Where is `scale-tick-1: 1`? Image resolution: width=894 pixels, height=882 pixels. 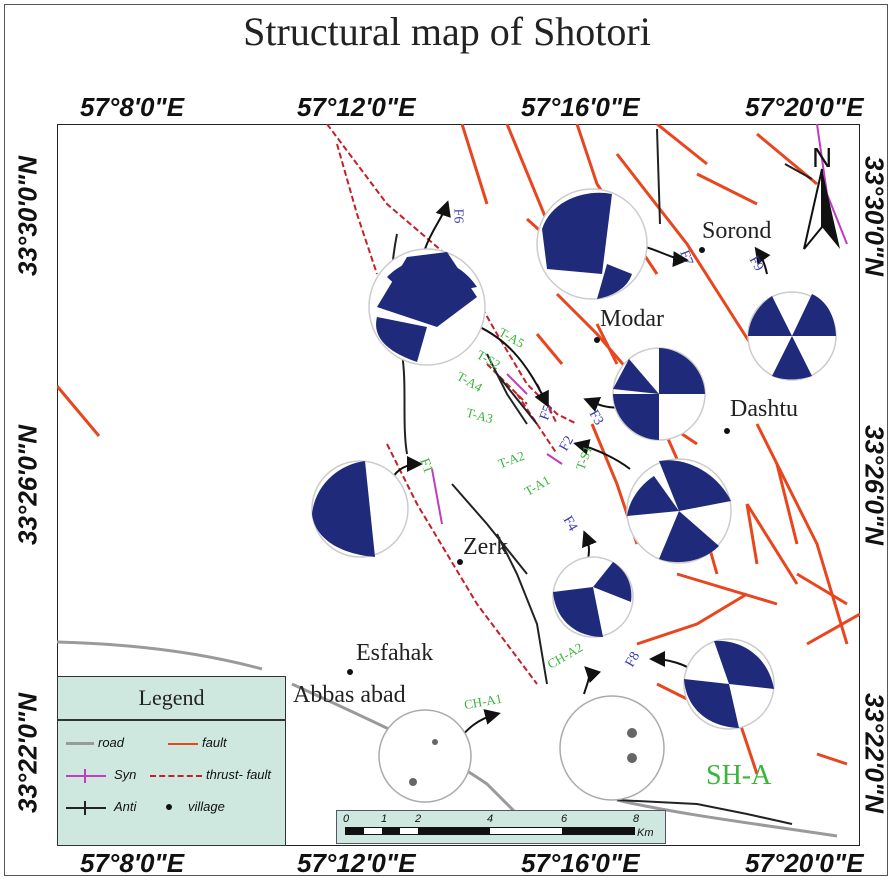
scale-tick-1: 1 is located at coordinates (384, 819).